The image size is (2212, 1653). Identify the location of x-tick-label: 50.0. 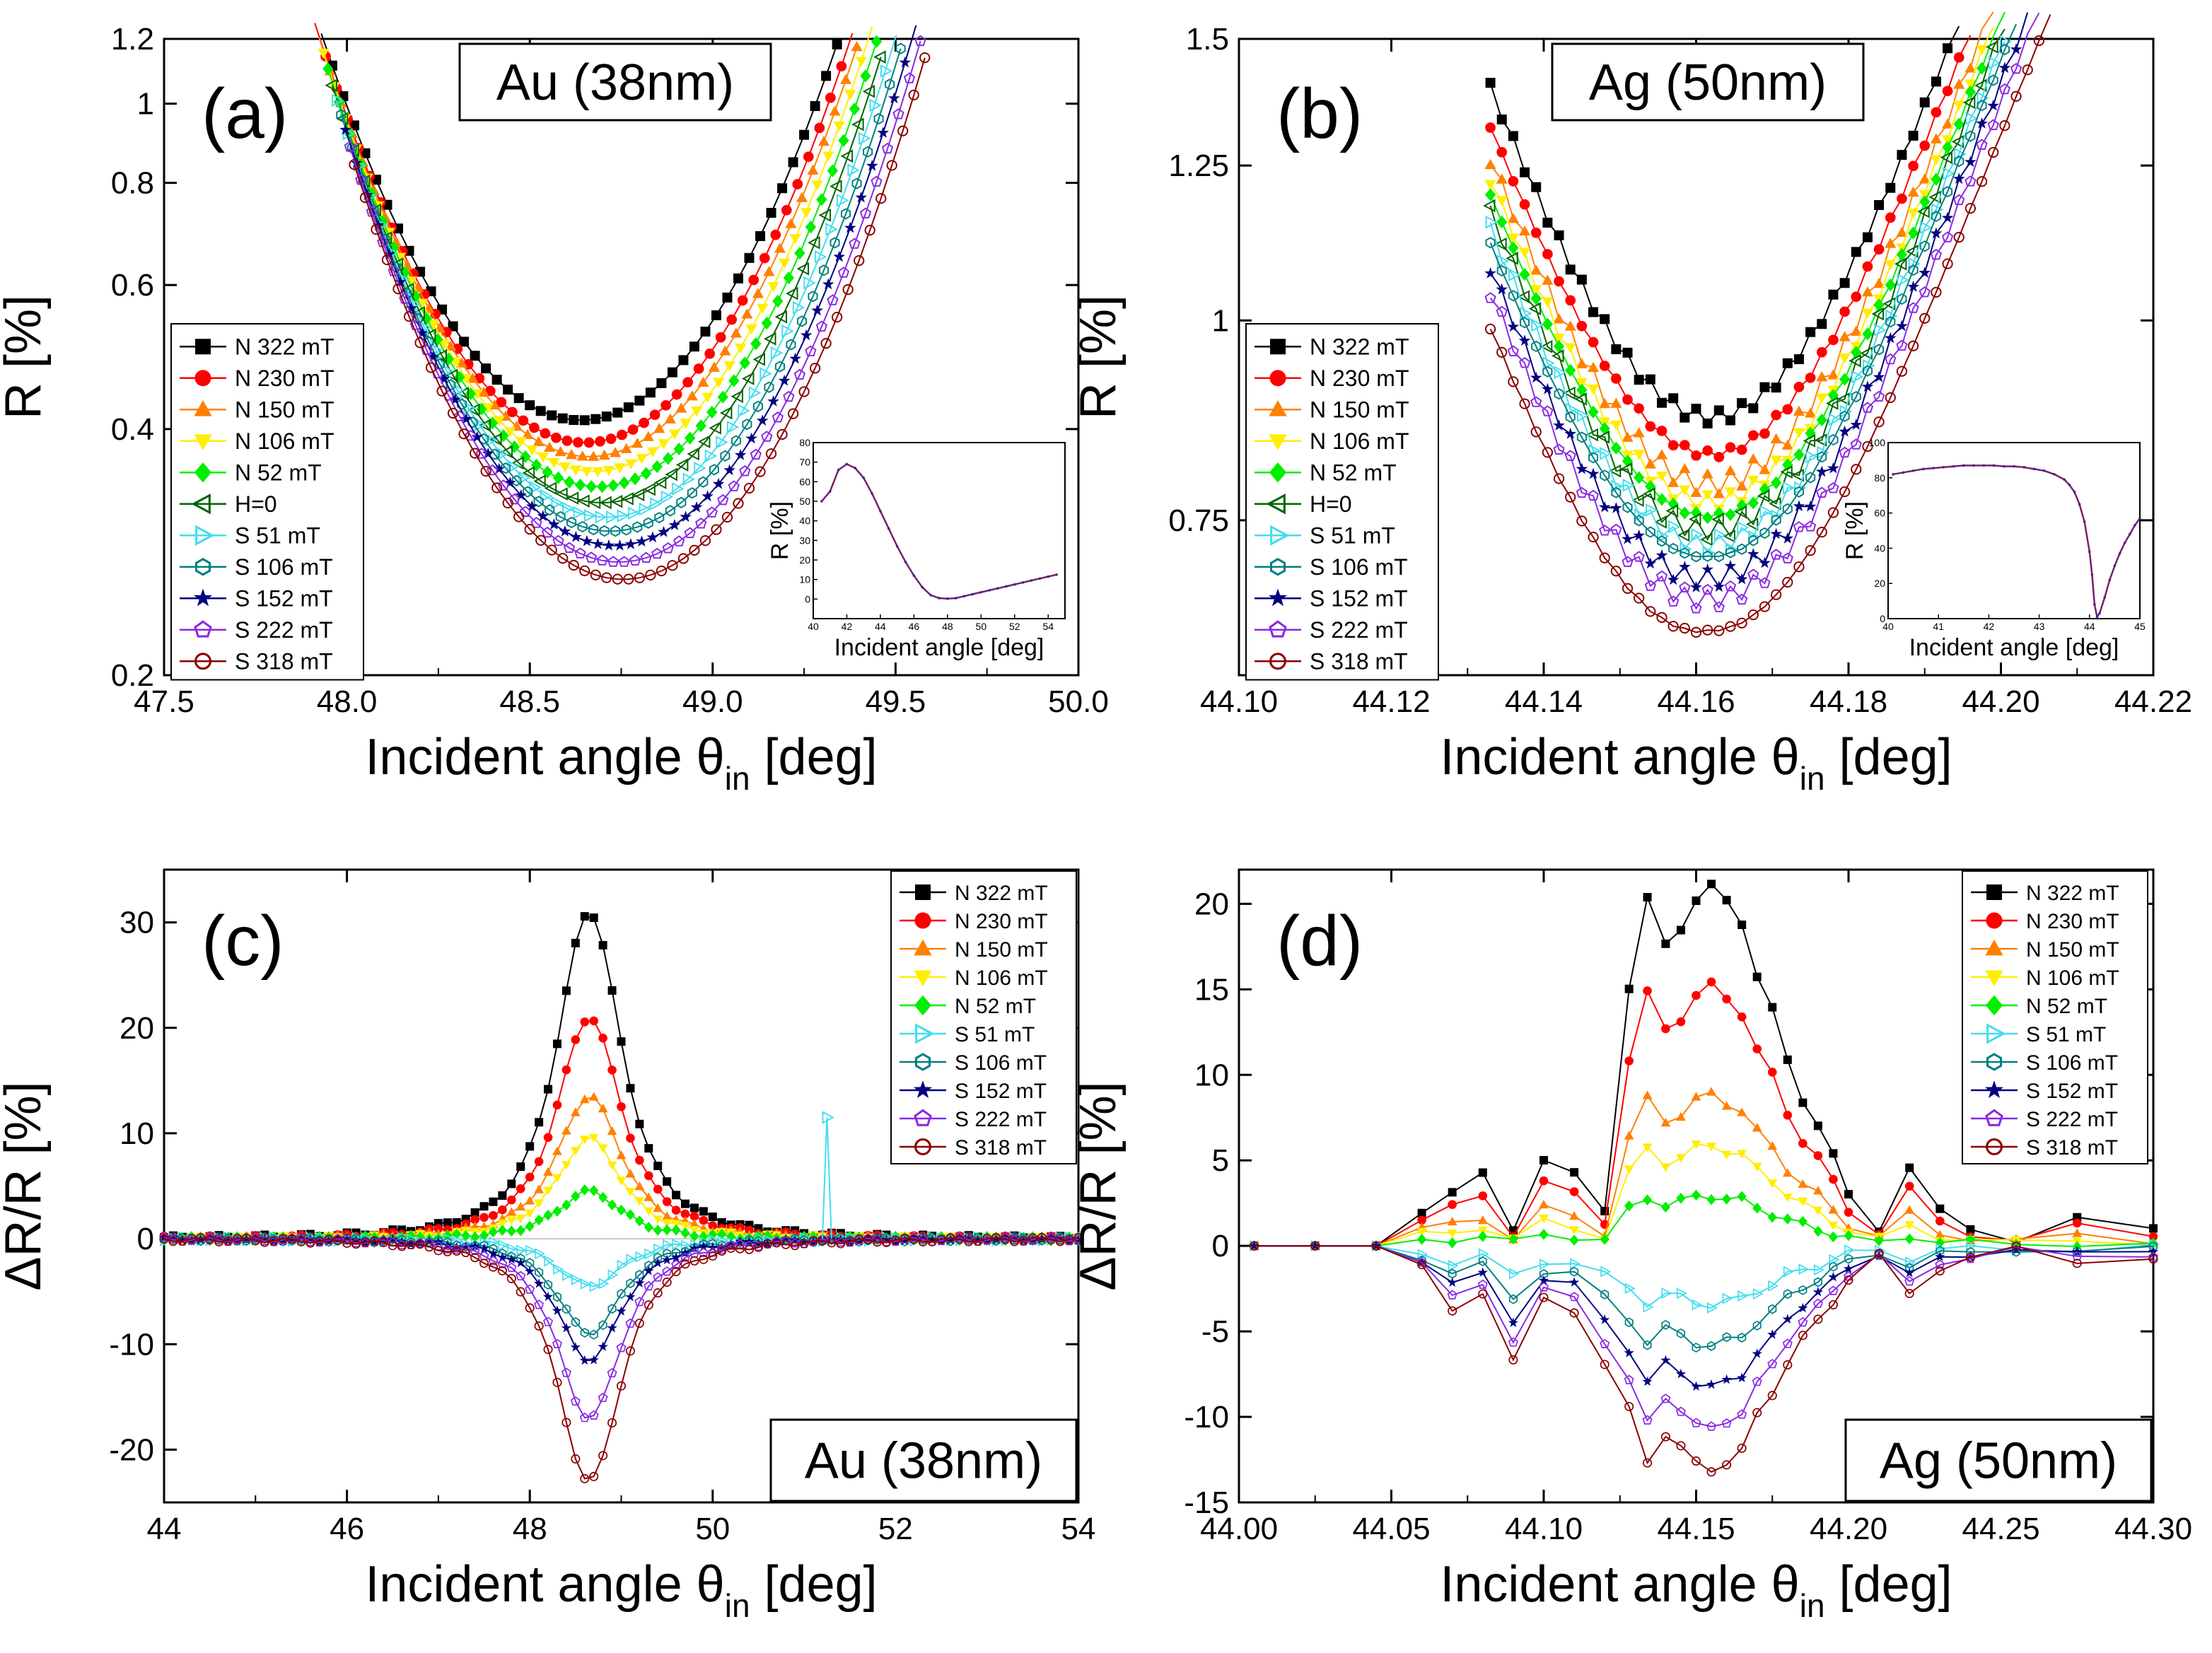
(1078, 701).